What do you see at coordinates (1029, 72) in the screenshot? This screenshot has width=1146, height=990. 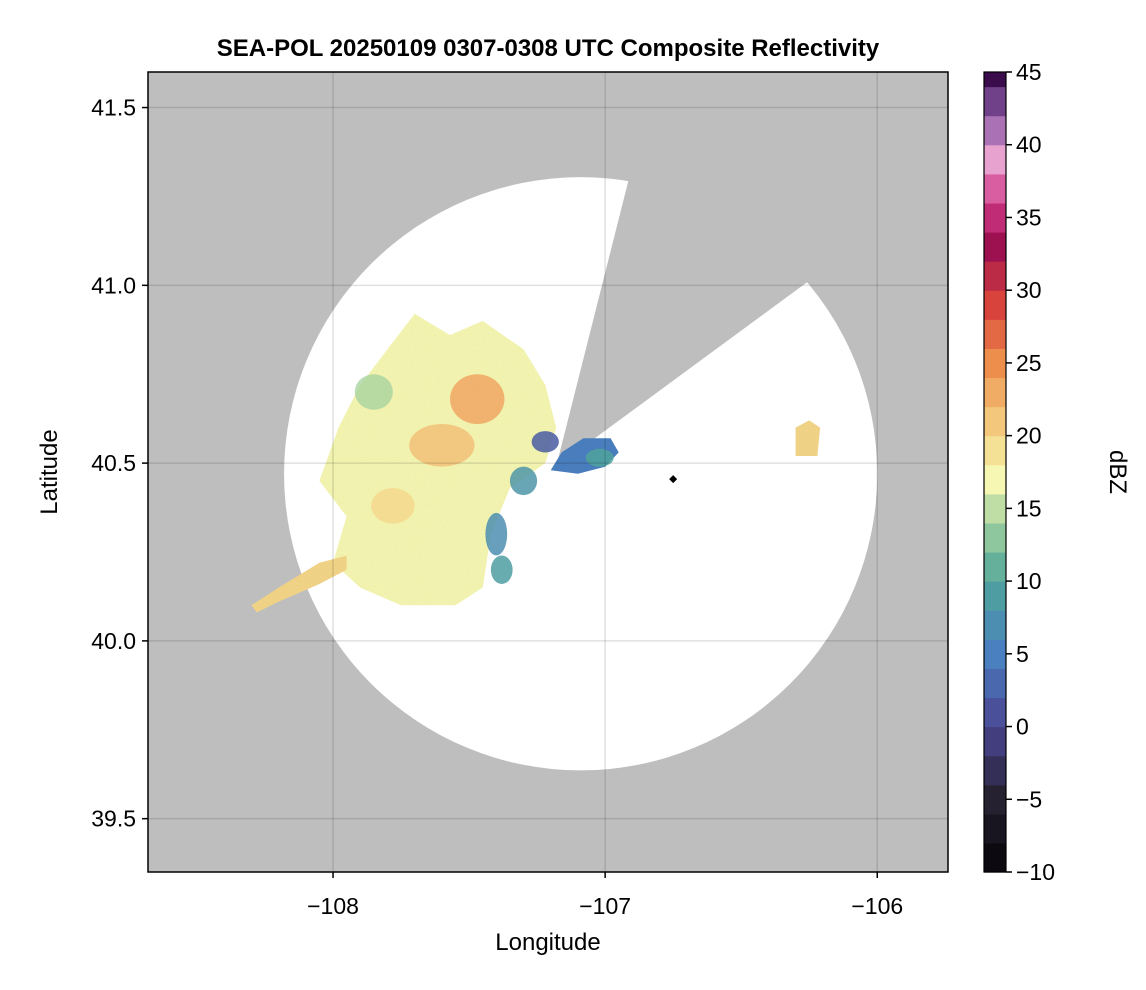 I see `colorbar-tick-label-12: 45` at bounding box center [1029, 72].